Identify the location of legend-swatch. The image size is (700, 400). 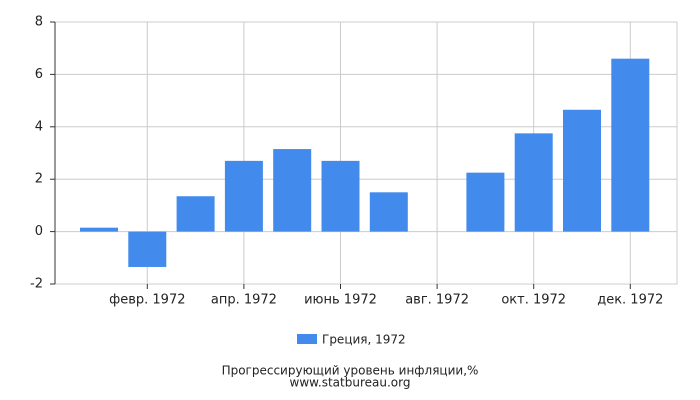
(307, 339).